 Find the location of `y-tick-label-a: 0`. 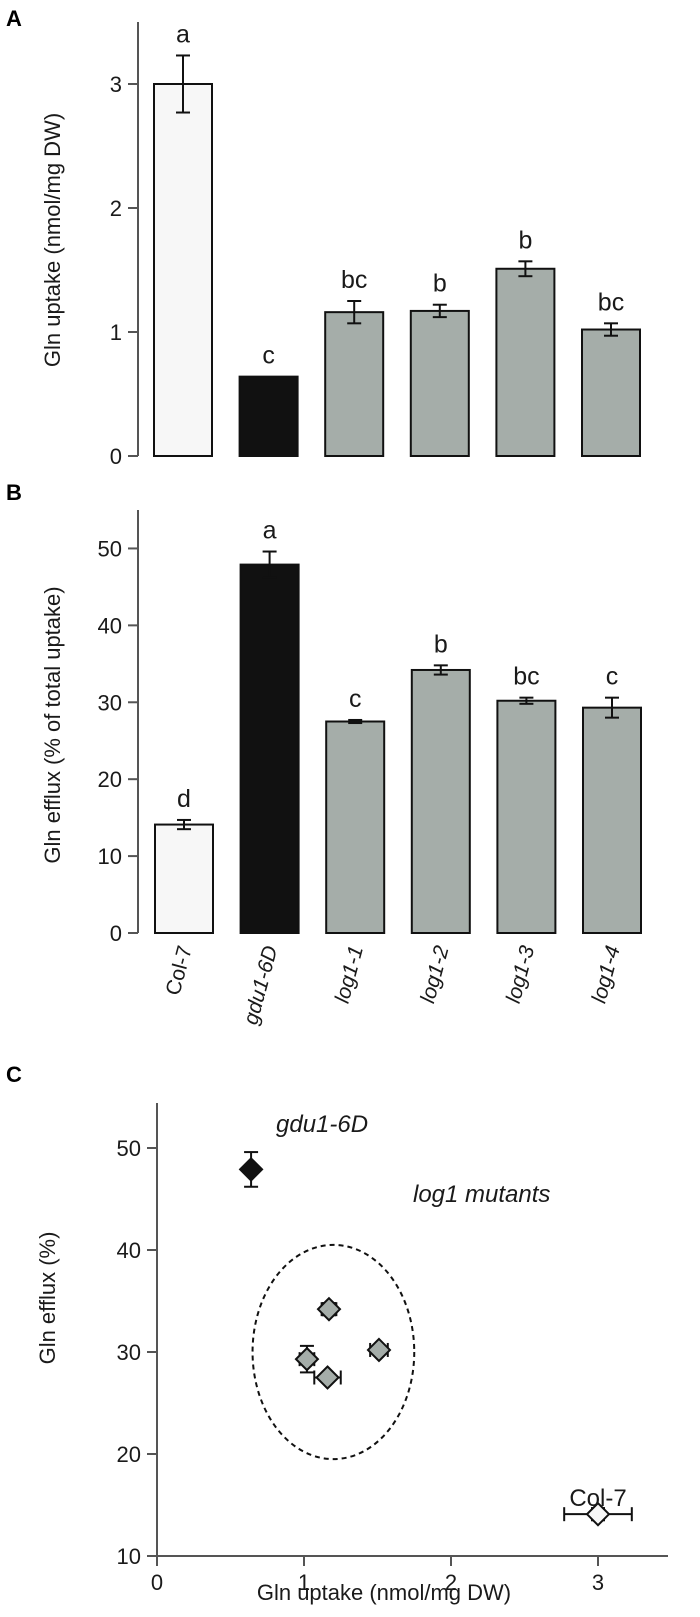

y-tick-label-a: 0 is located at coordinates (116, 456).